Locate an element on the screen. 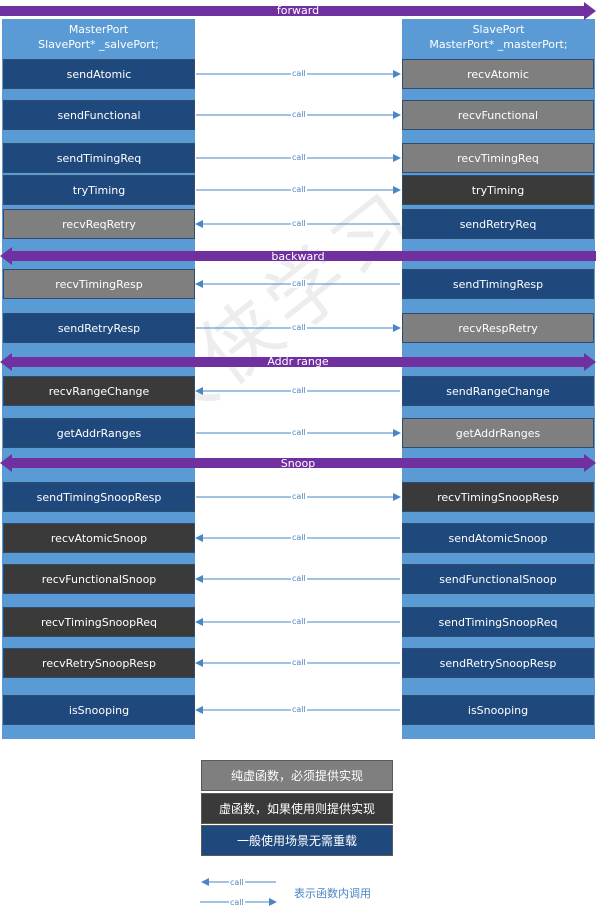 The image size is (596, 914). call-label-11: call is located at coordinates (299, 578).